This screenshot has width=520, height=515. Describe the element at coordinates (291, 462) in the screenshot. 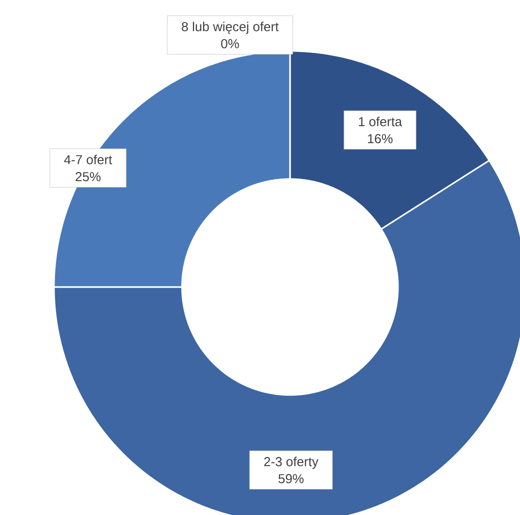

I see `slice-label: 2-3 oferty` at that location.